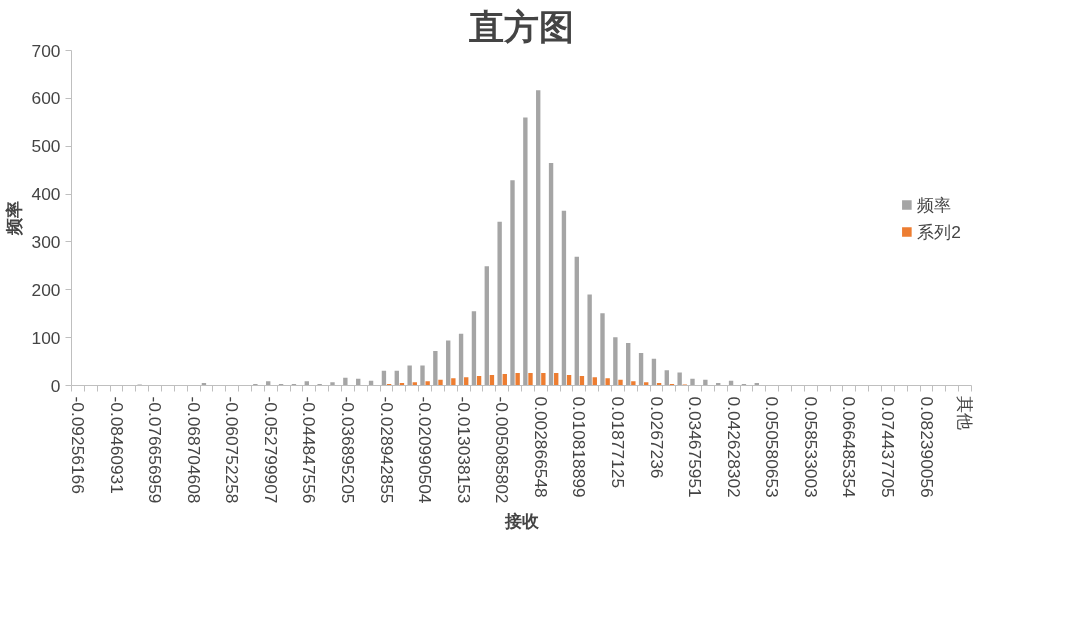 Image resolution: width=1080 pixels, height=618 pixels. Describe the element at coordinates (540, 447) in the screenshot. I see `x-tick-label: 0.002866548` at that location.